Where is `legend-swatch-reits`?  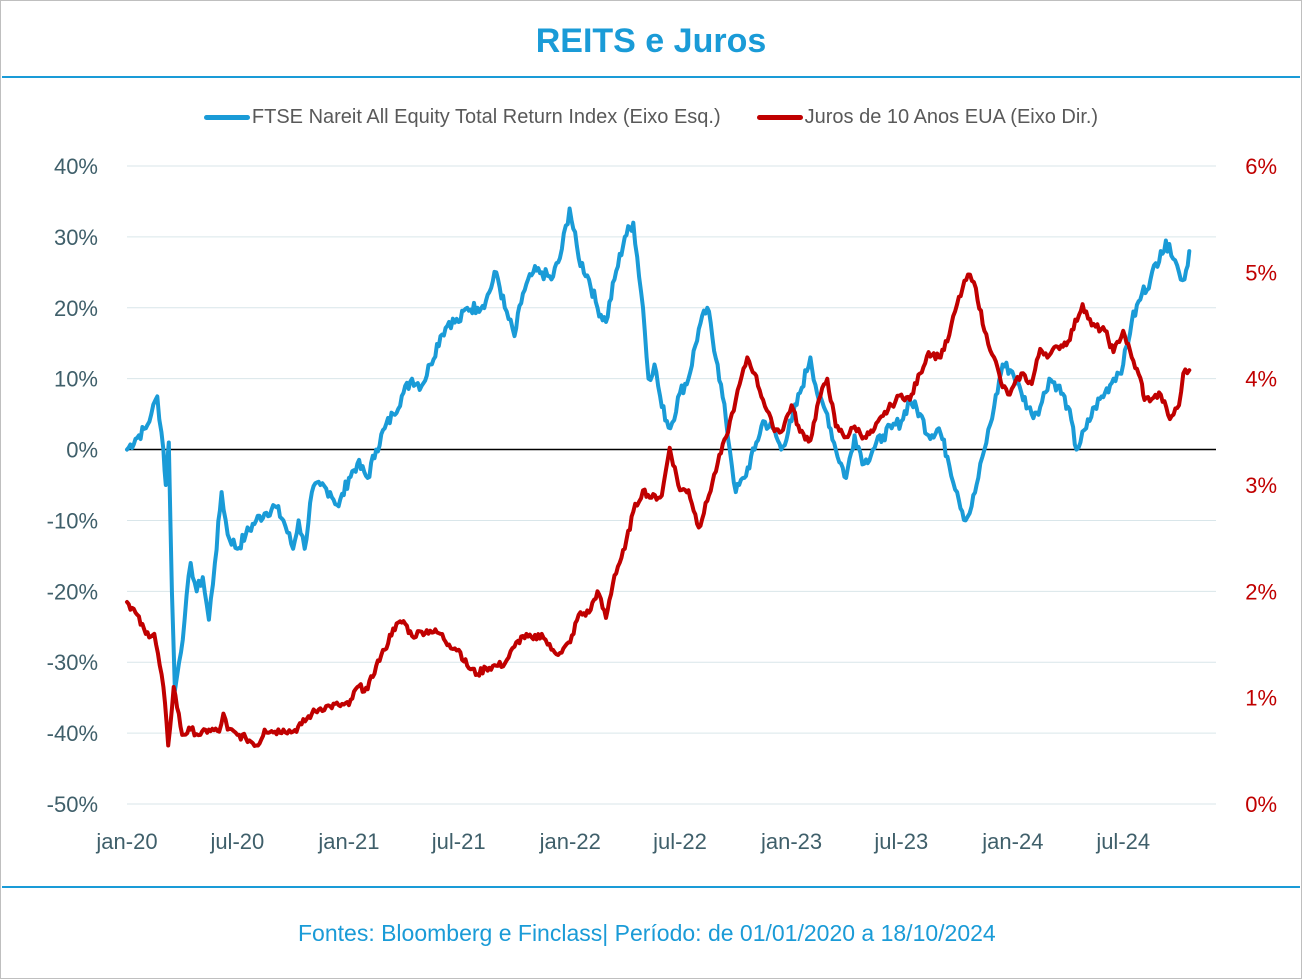 legend-swatch-reits is located at coordinates (226, 117).